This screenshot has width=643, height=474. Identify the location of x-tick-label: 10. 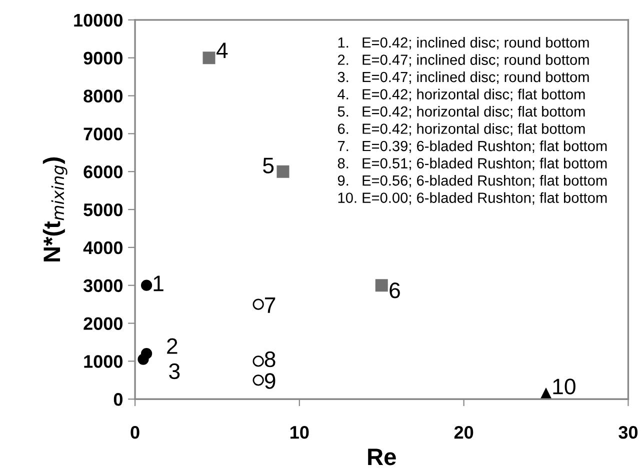
(299, 432).